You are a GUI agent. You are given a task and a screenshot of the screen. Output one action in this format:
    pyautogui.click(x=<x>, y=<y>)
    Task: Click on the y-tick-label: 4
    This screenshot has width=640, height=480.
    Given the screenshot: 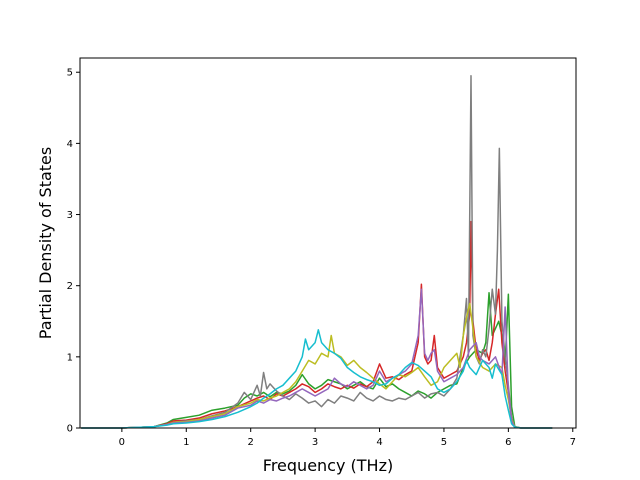 What is the action you would take?
    pyautogui.click(x=70, y=144)
    